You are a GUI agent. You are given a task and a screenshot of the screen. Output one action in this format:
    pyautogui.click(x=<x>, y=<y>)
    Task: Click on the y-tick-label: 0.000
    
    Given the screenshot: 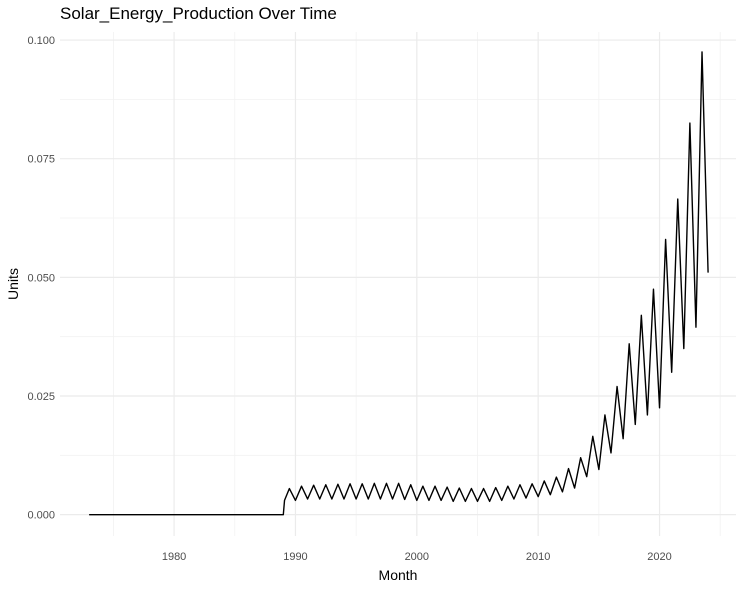 What is the action you would take?
    pyautogui.click(x=41, y=516)
    